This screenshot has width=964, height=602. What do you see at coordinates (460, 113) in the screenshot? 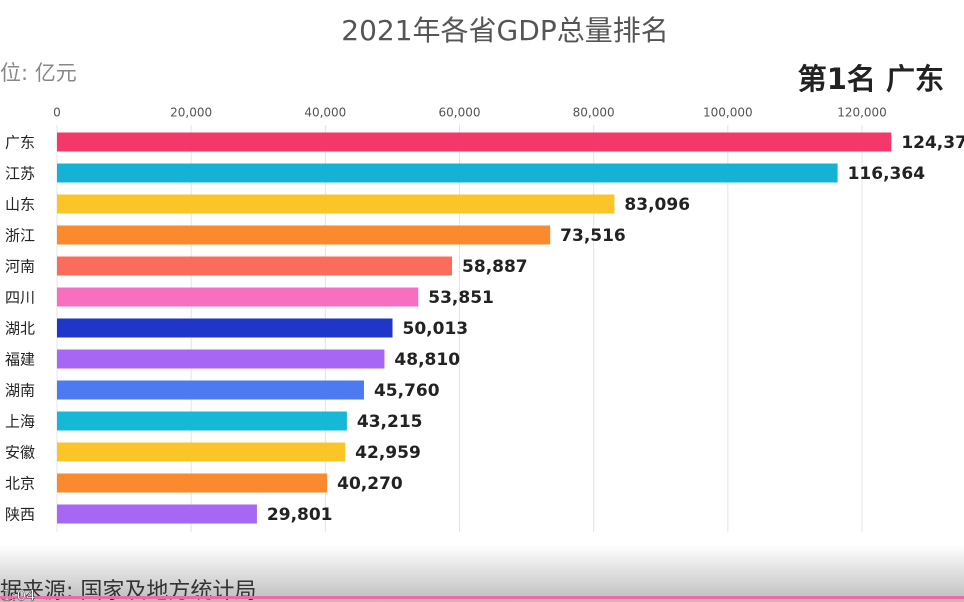
I see `x-tick-label: 60,000` at bounding box center [460, 113].